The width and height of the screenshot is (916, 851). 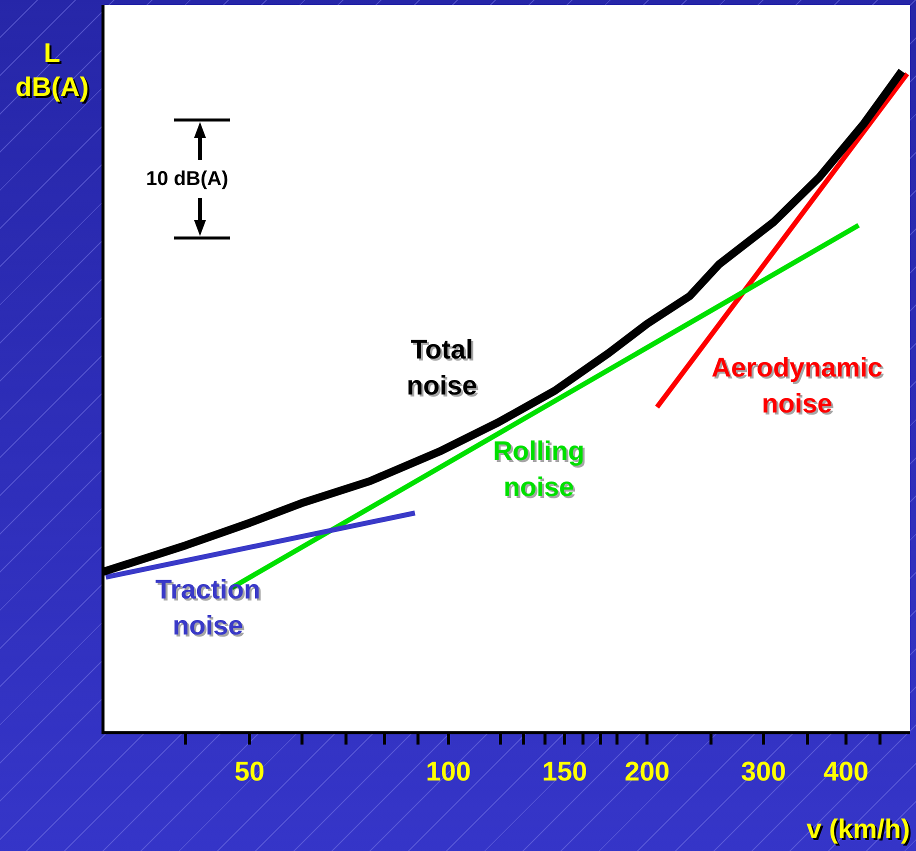 I want to click on series-label: Traction noise, so click(x=207, y=608).